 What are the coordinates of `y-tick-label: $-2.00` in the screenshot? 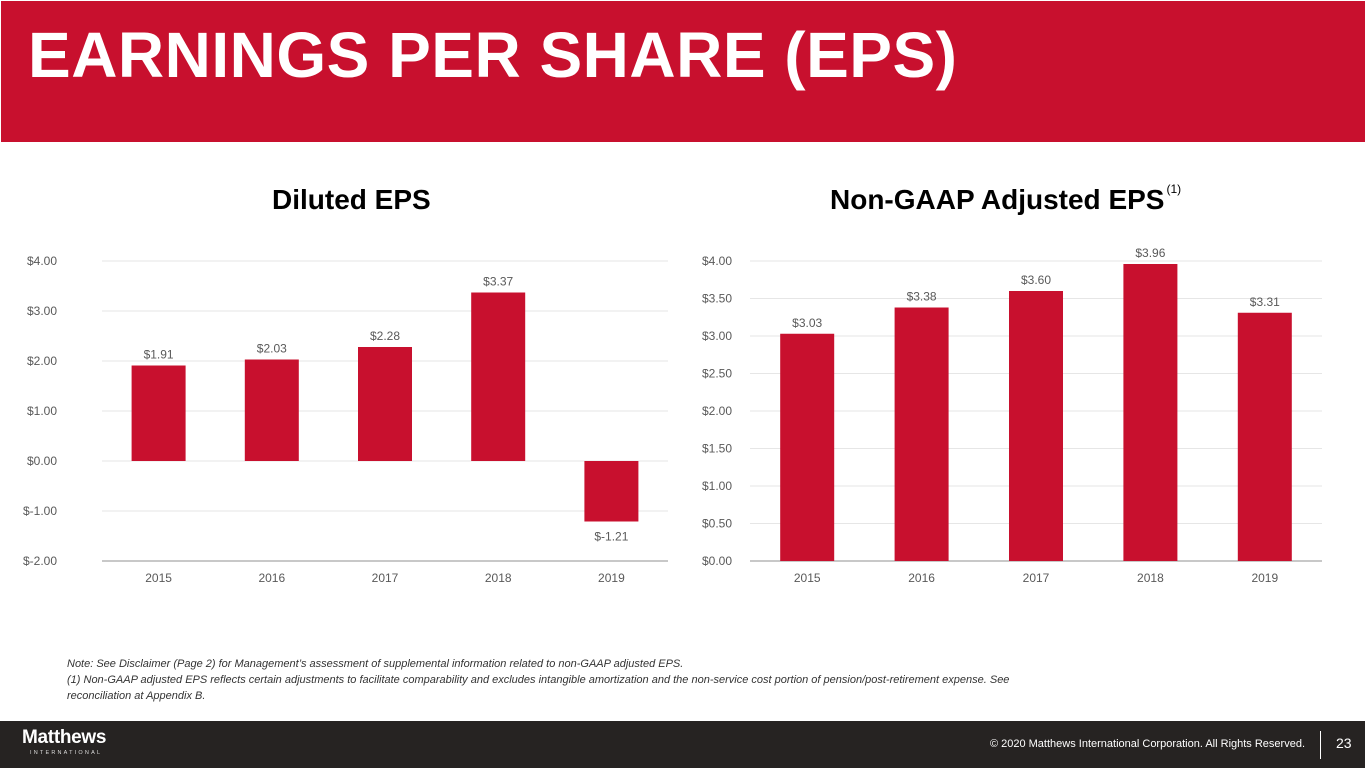 It's located at (40, 561).